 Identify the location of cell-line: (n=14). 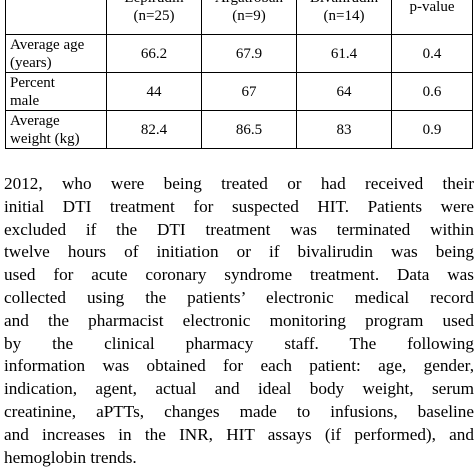
(344, 15).